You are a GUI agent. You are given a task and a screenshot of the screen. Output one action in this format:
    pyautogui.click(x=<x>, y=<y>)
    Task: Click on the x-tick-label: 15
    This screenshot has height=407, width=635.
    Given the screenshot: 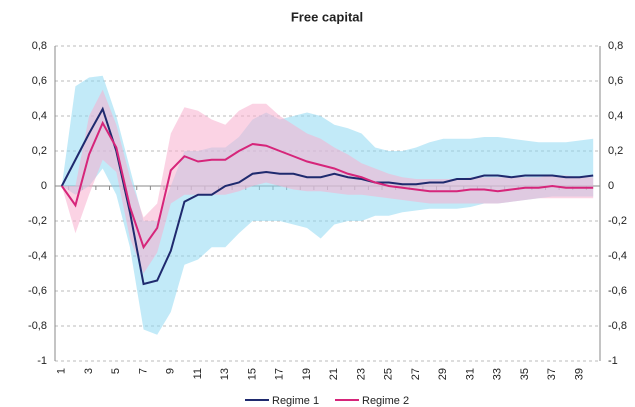 What is the action you would take?
    pyautogui.click(x=252, y=374)
    